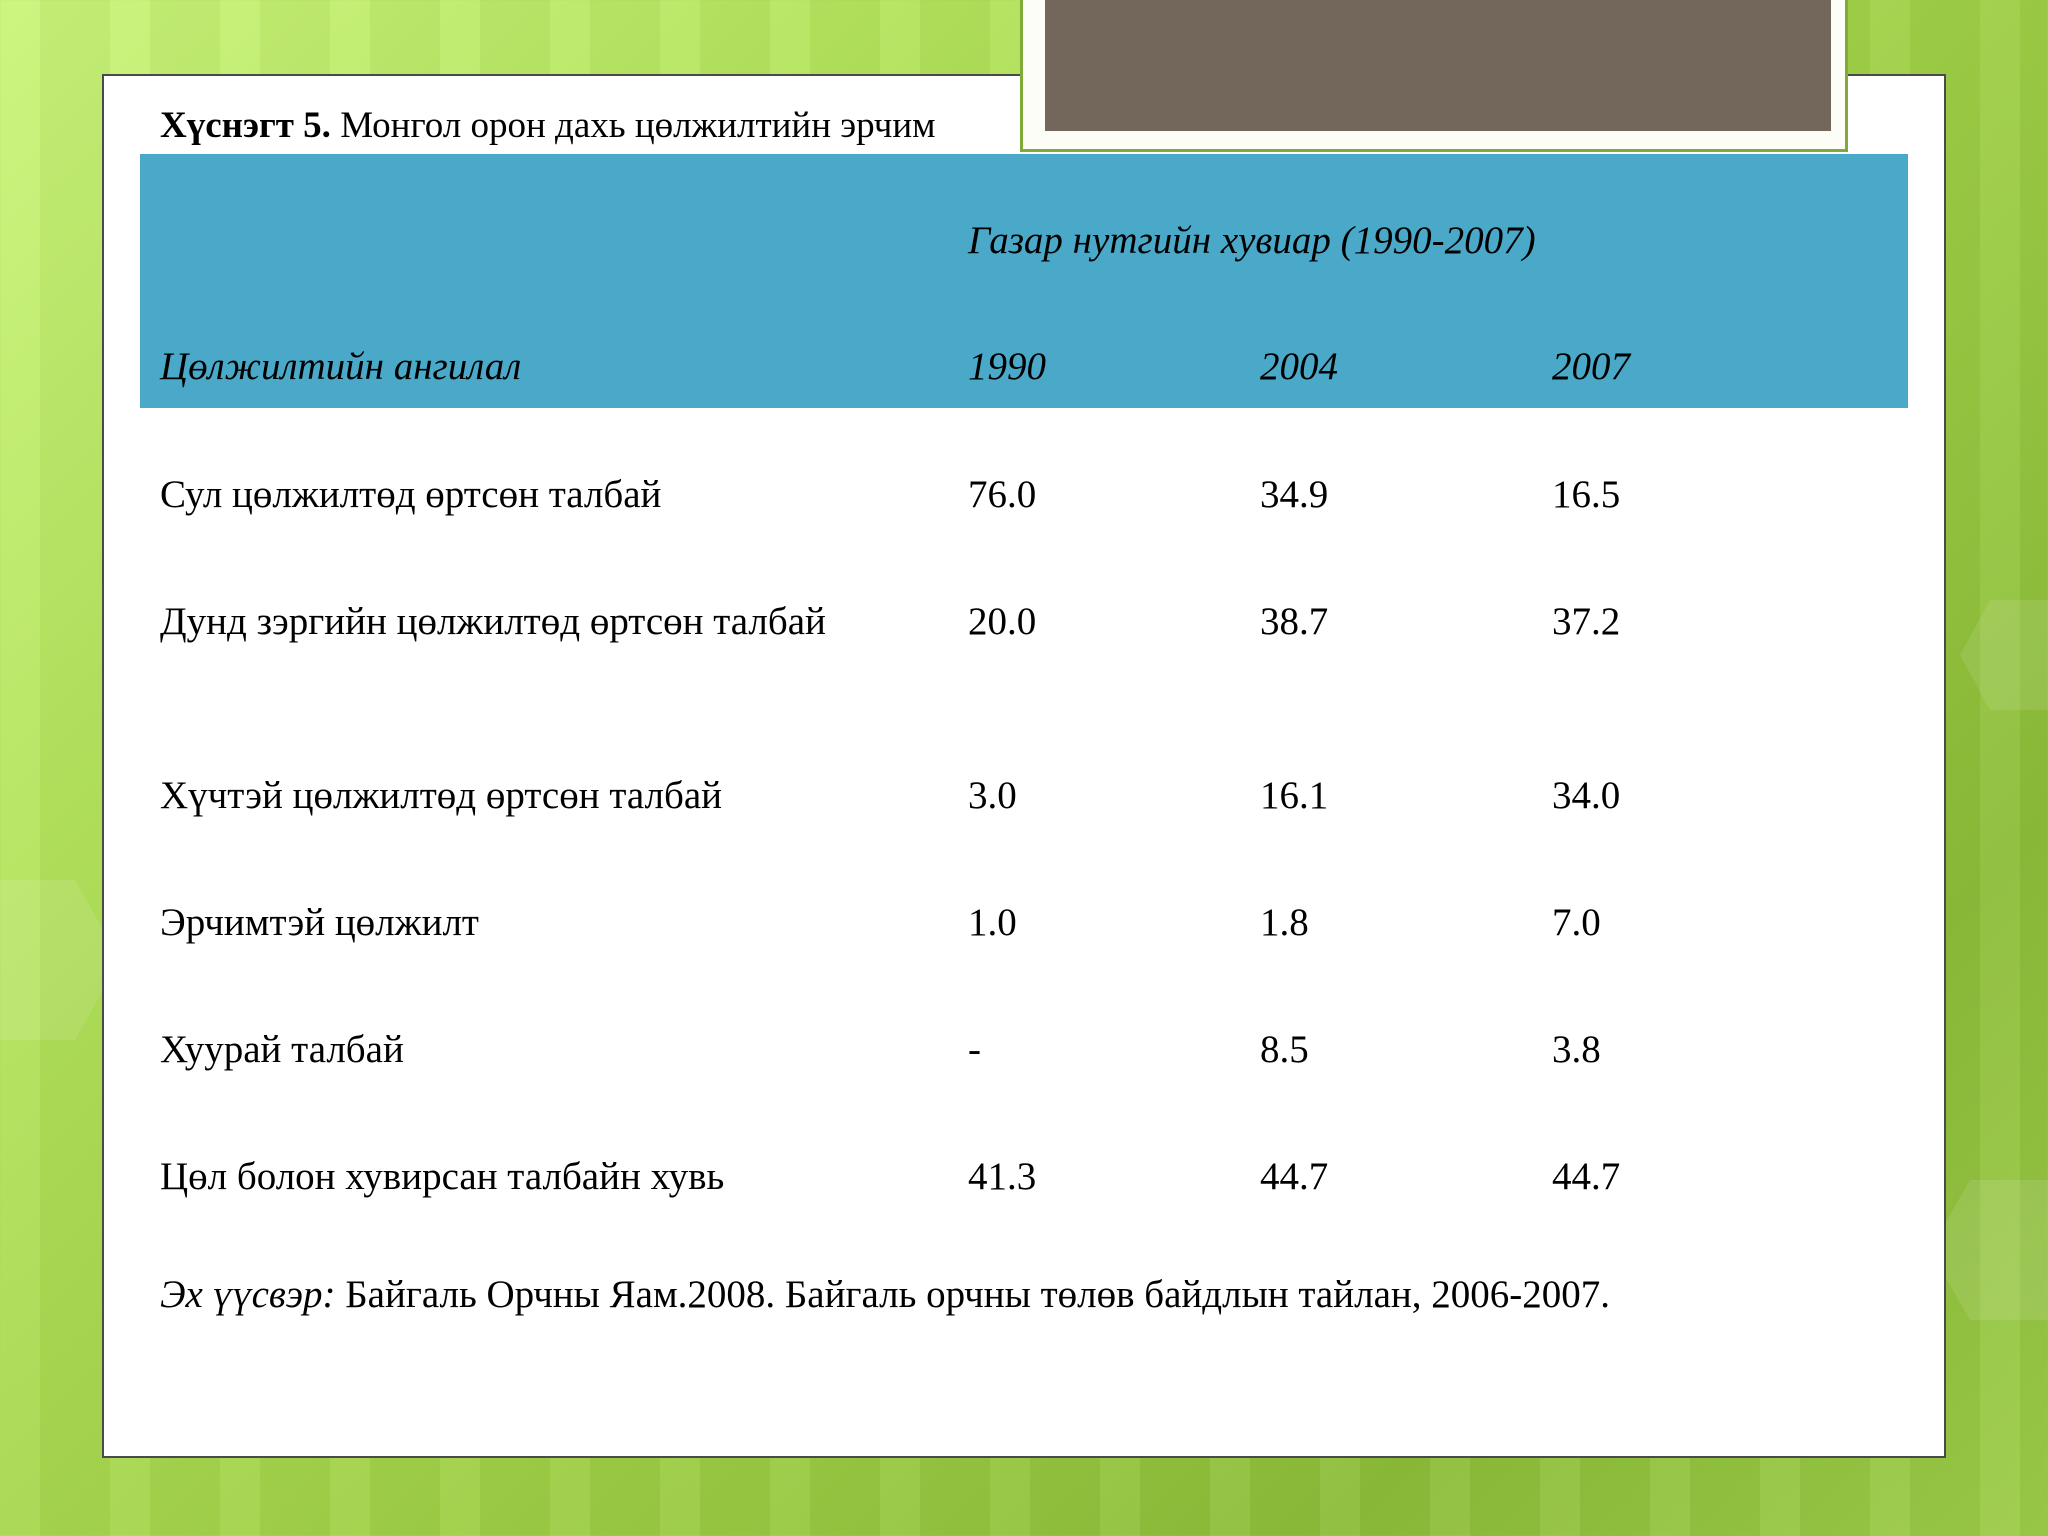  What do you see at coordinates (1299, 366) in the screenshot?
I see `header-year-2004: 2004` at bounding box center [1299, 366].